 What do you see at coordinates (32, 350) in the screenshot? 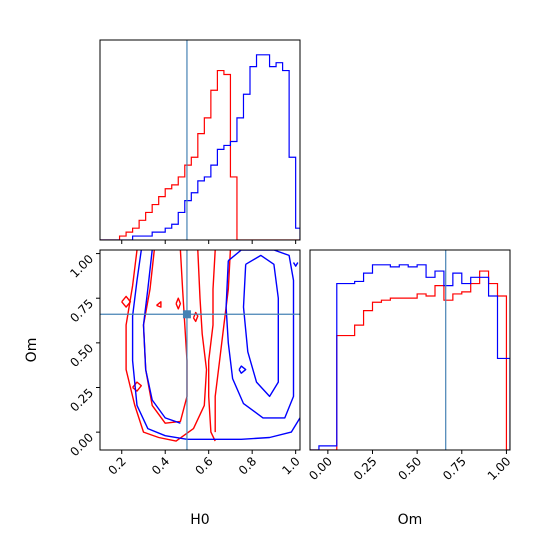
I see `y-axis-label-Om: Om` at bounding box center [32, 350].